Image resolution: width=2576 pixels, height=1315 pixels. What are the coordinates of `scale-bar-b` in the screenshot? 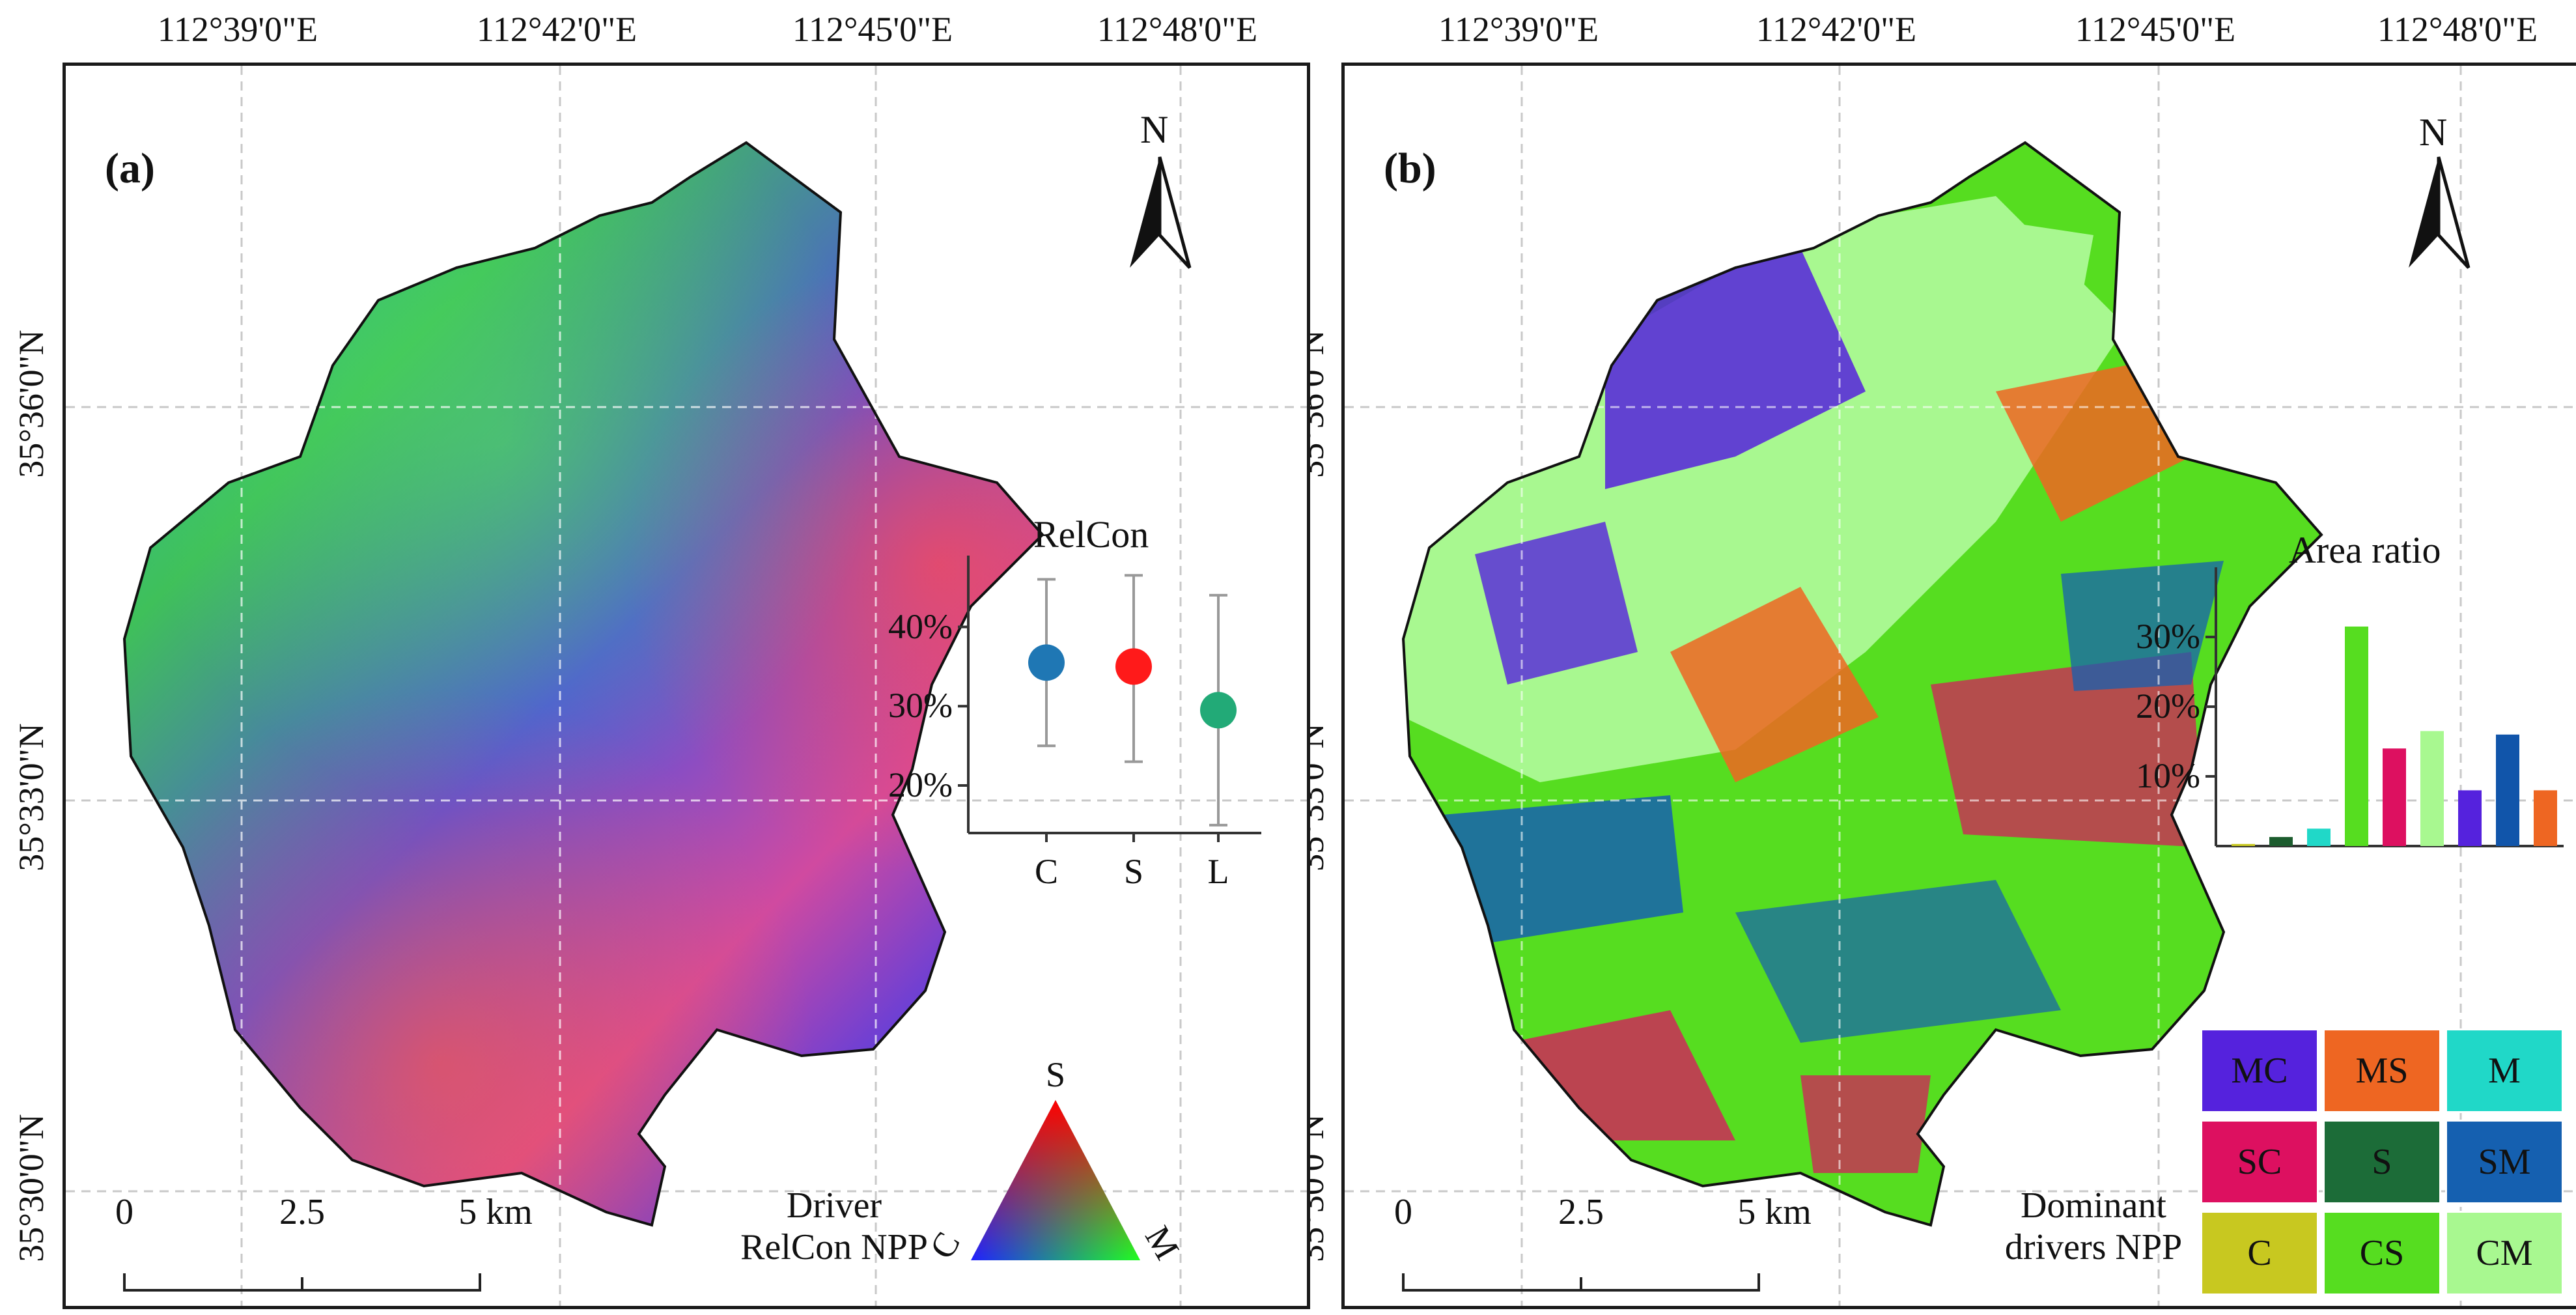 It's located at (1581, 1283).